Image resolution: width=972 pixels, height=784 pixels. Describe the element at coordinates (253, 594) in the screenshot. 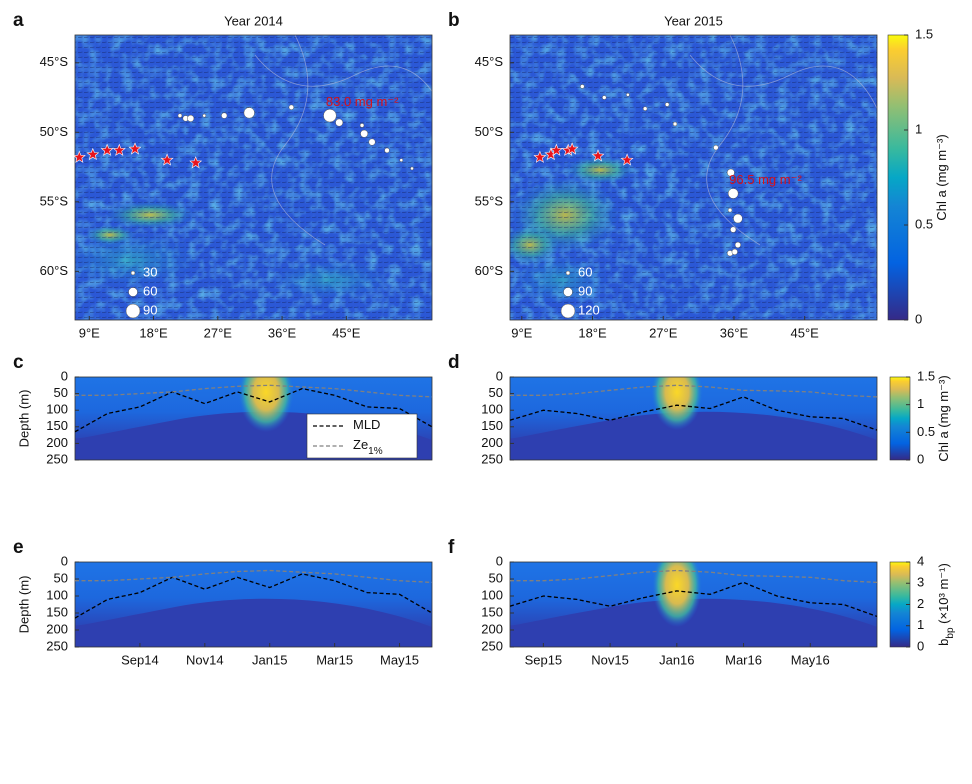

I see `upper-layer` at that location.